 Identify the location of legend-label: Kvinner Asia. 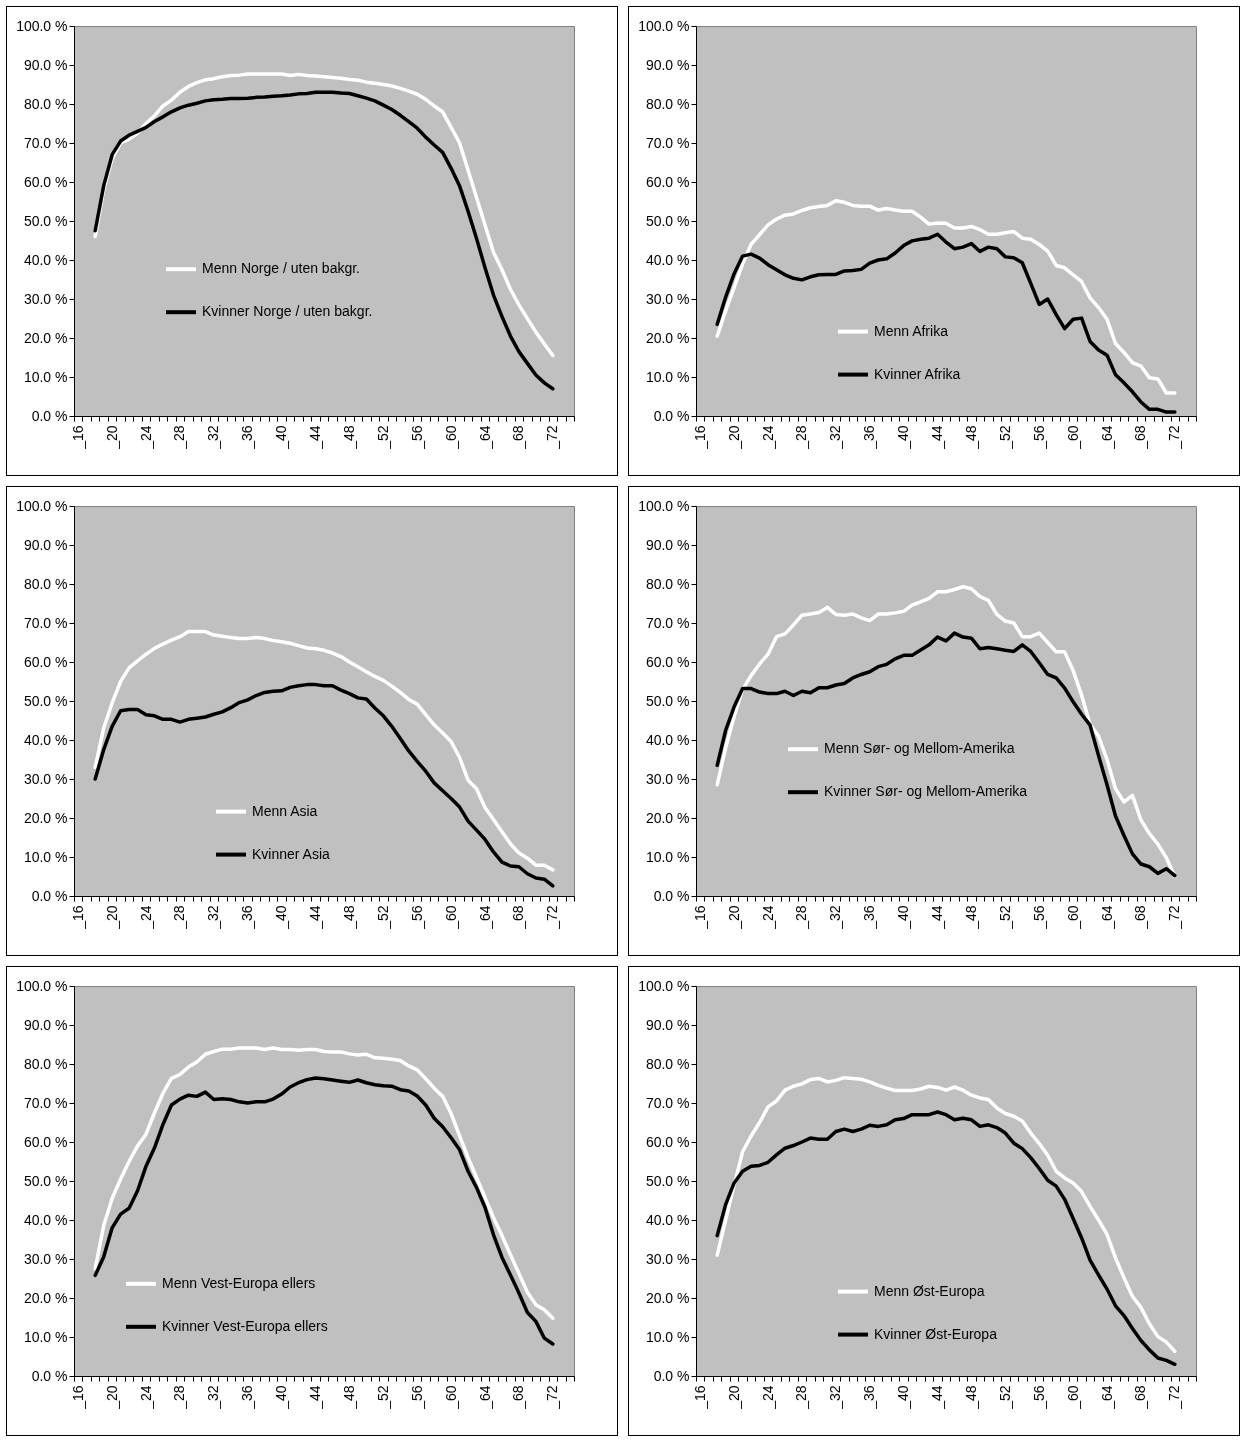
(291, 853).